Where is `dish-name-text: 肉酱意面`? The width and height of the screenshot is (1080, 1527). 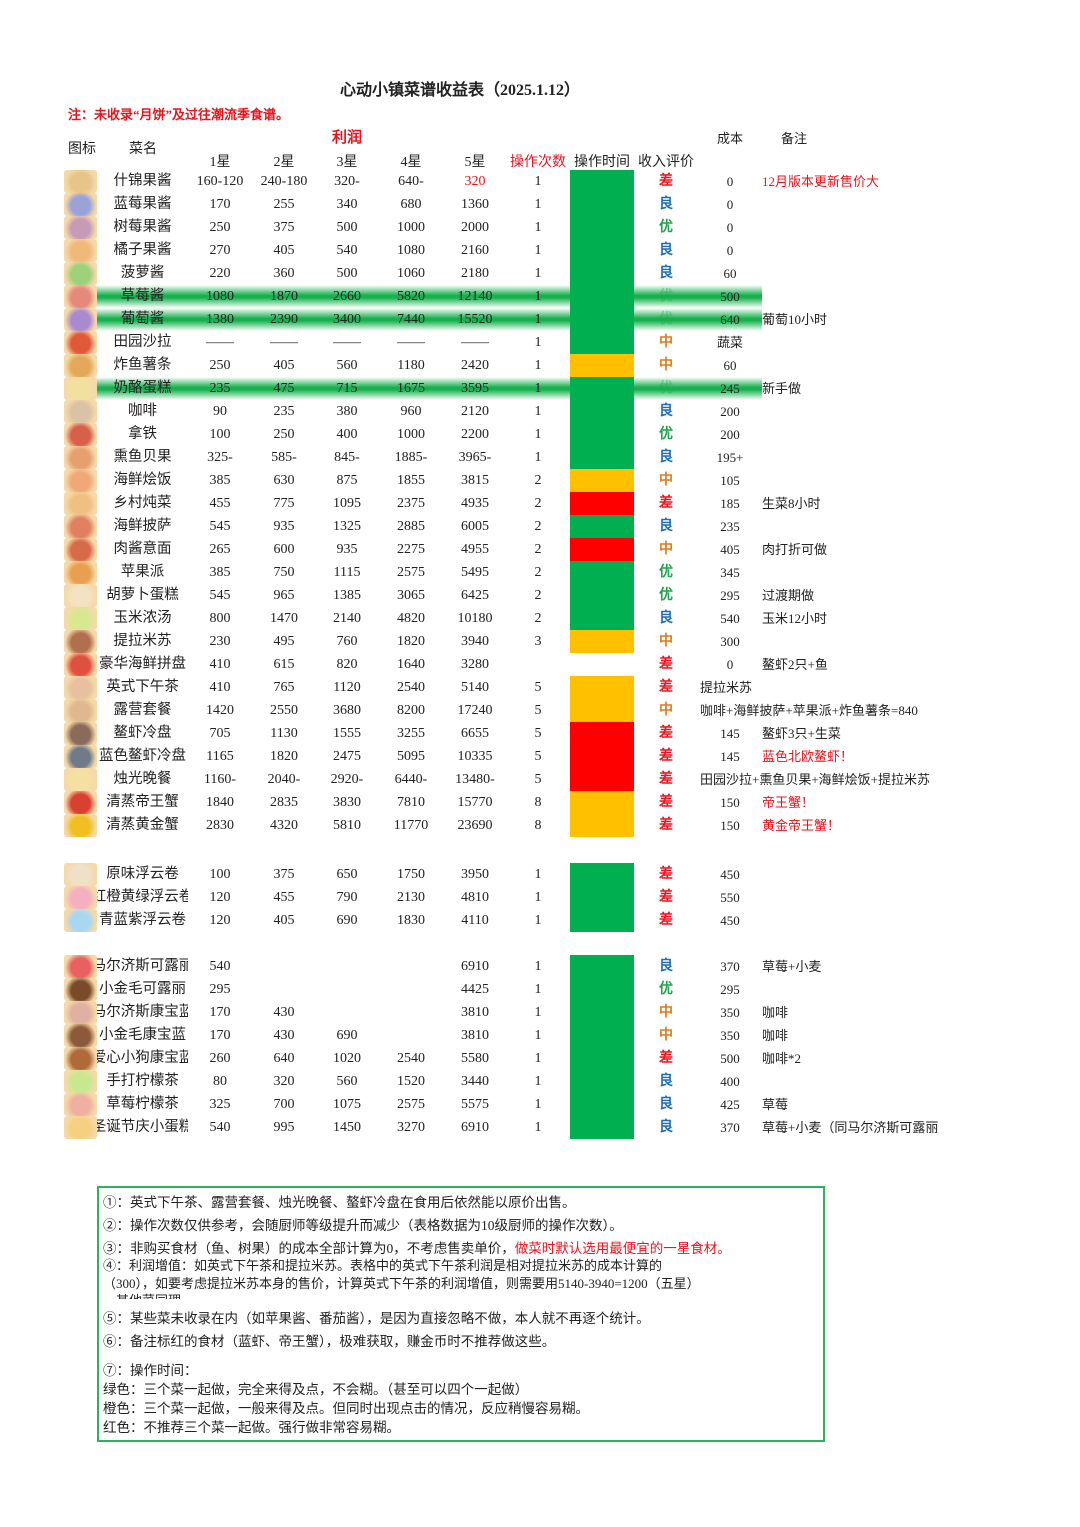 dish-name-text: 肉酱意面 is located at coordinates (142, 549).